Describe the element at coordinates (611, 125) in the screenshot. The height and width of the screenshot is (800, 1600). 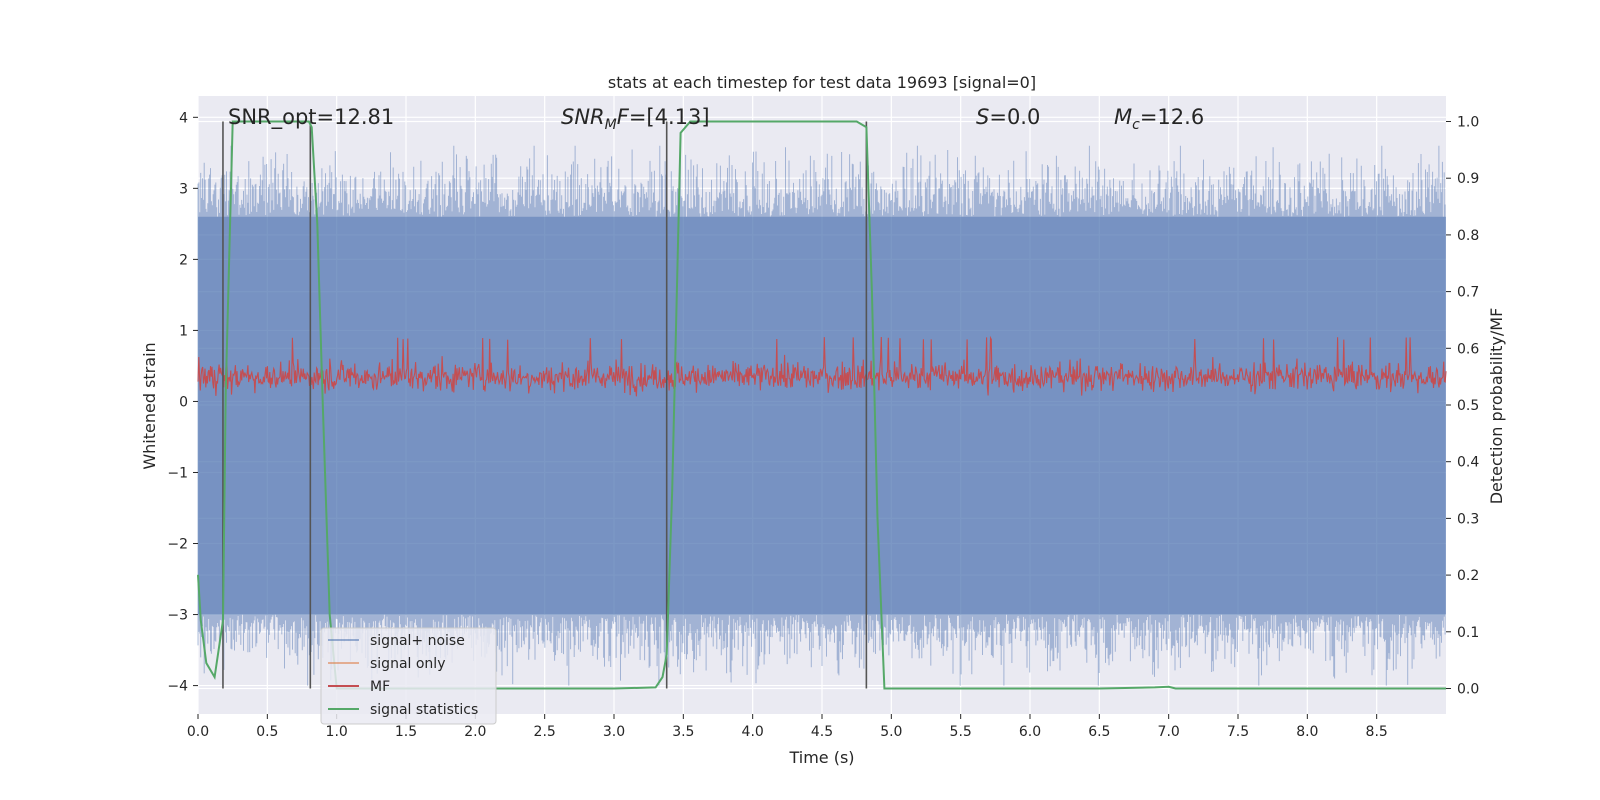
I see `snr-mf-sub: M` at that location.